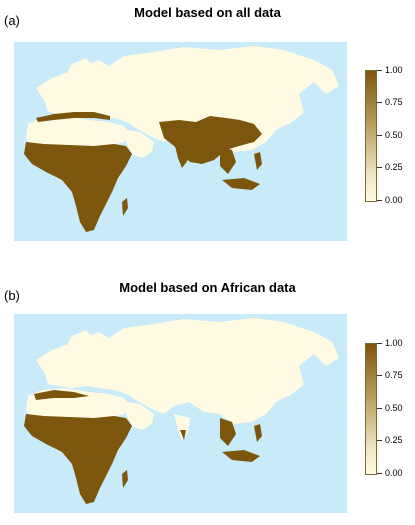  What do you see at coordinates (12, 20) in the screenshot?
I see `panel-a-tag: (a)` at bounding box center [12, 20].